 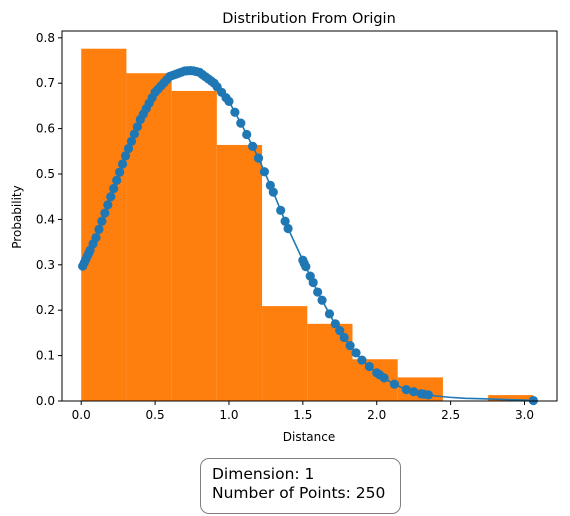 What do you see at coordinates (17, 216) in the screenshot?
I see `y-axis-label: Probability` at bounding box center [17, 216].